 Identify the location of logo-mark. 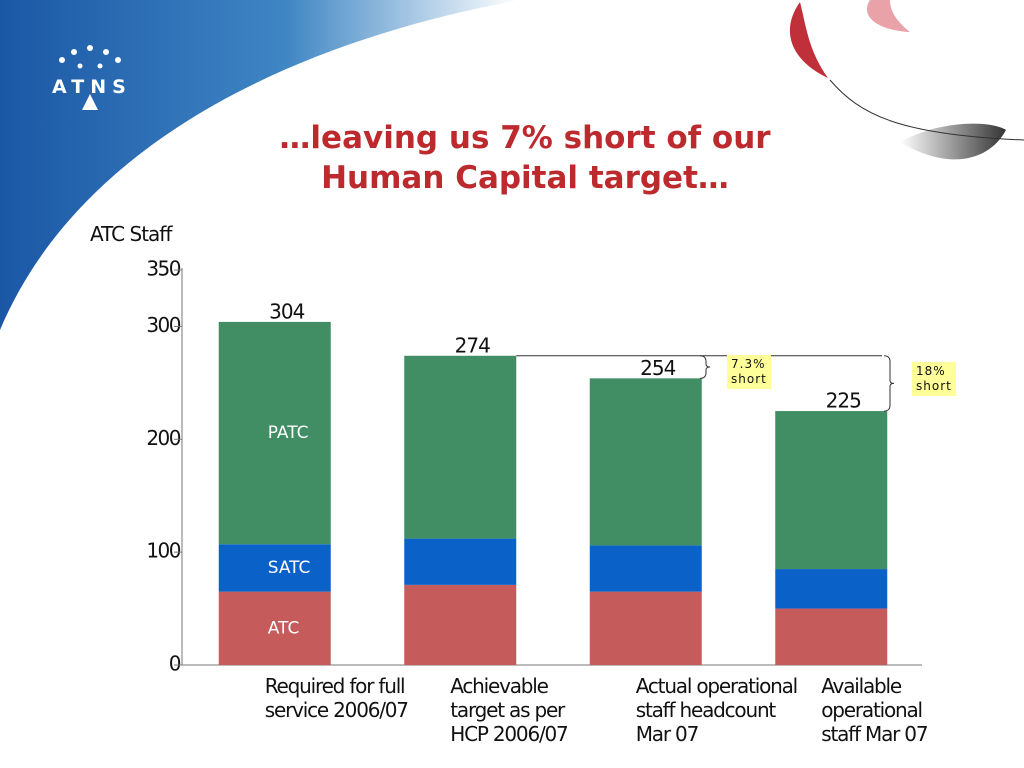
(90, 77).